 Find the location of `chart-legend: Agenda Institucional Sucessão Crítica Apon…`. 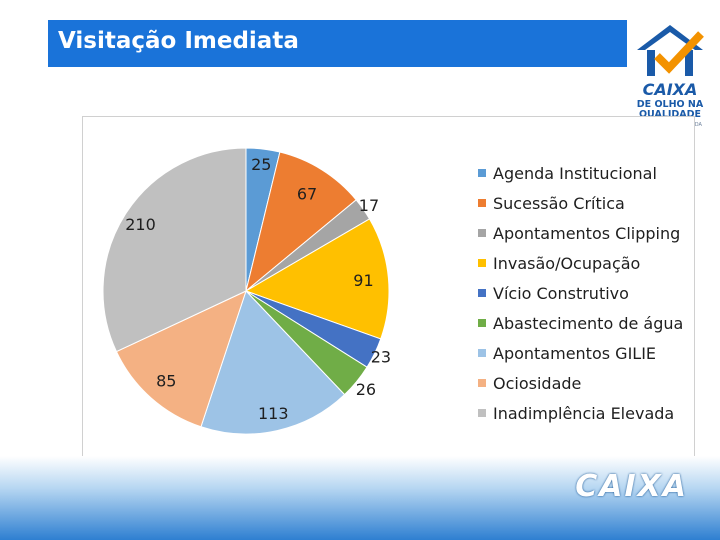

chart-legend: Agenda Institucional Sucessão Crítica Apon… is located at coordinates (580, 293).